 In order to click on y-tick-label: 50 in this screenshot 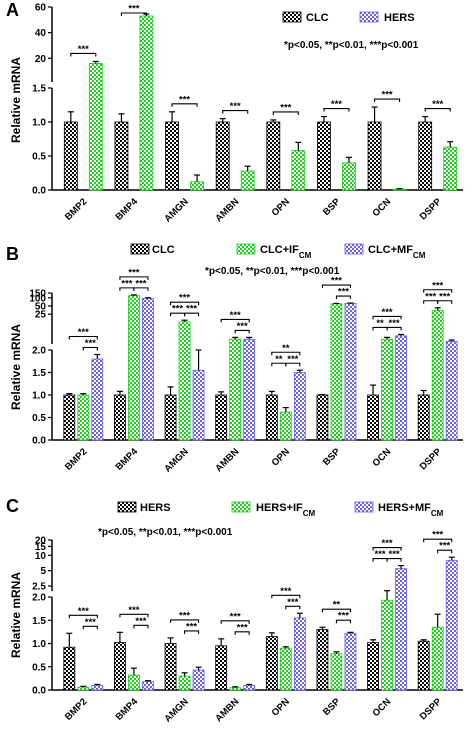, I will do `click(41, 306)`.